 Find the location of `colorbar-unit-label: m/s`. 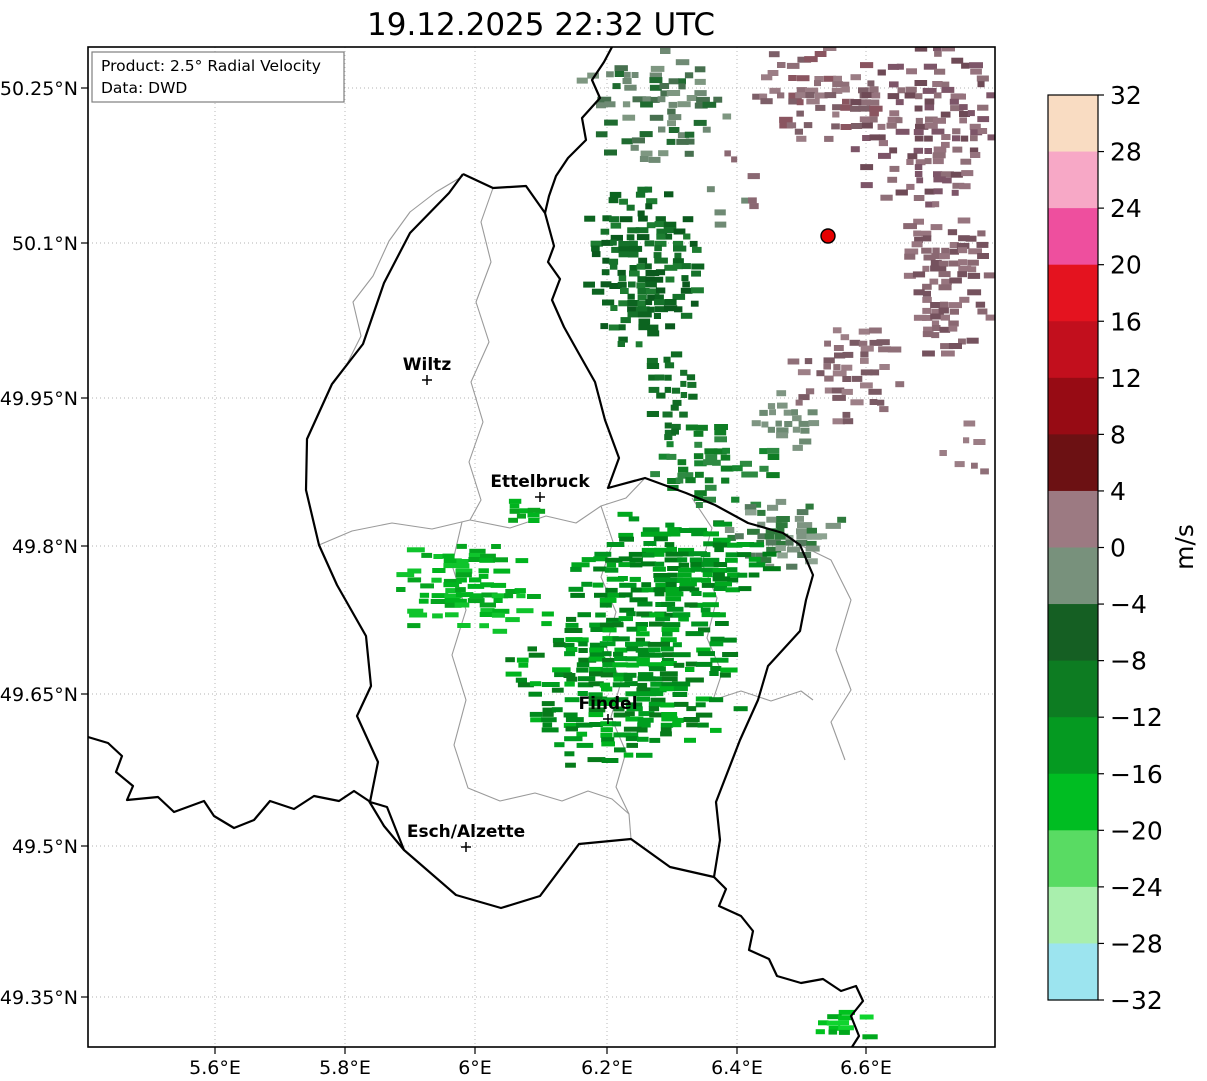

colorbar-unit-label: m/s is located at coordinates (1184, 547).